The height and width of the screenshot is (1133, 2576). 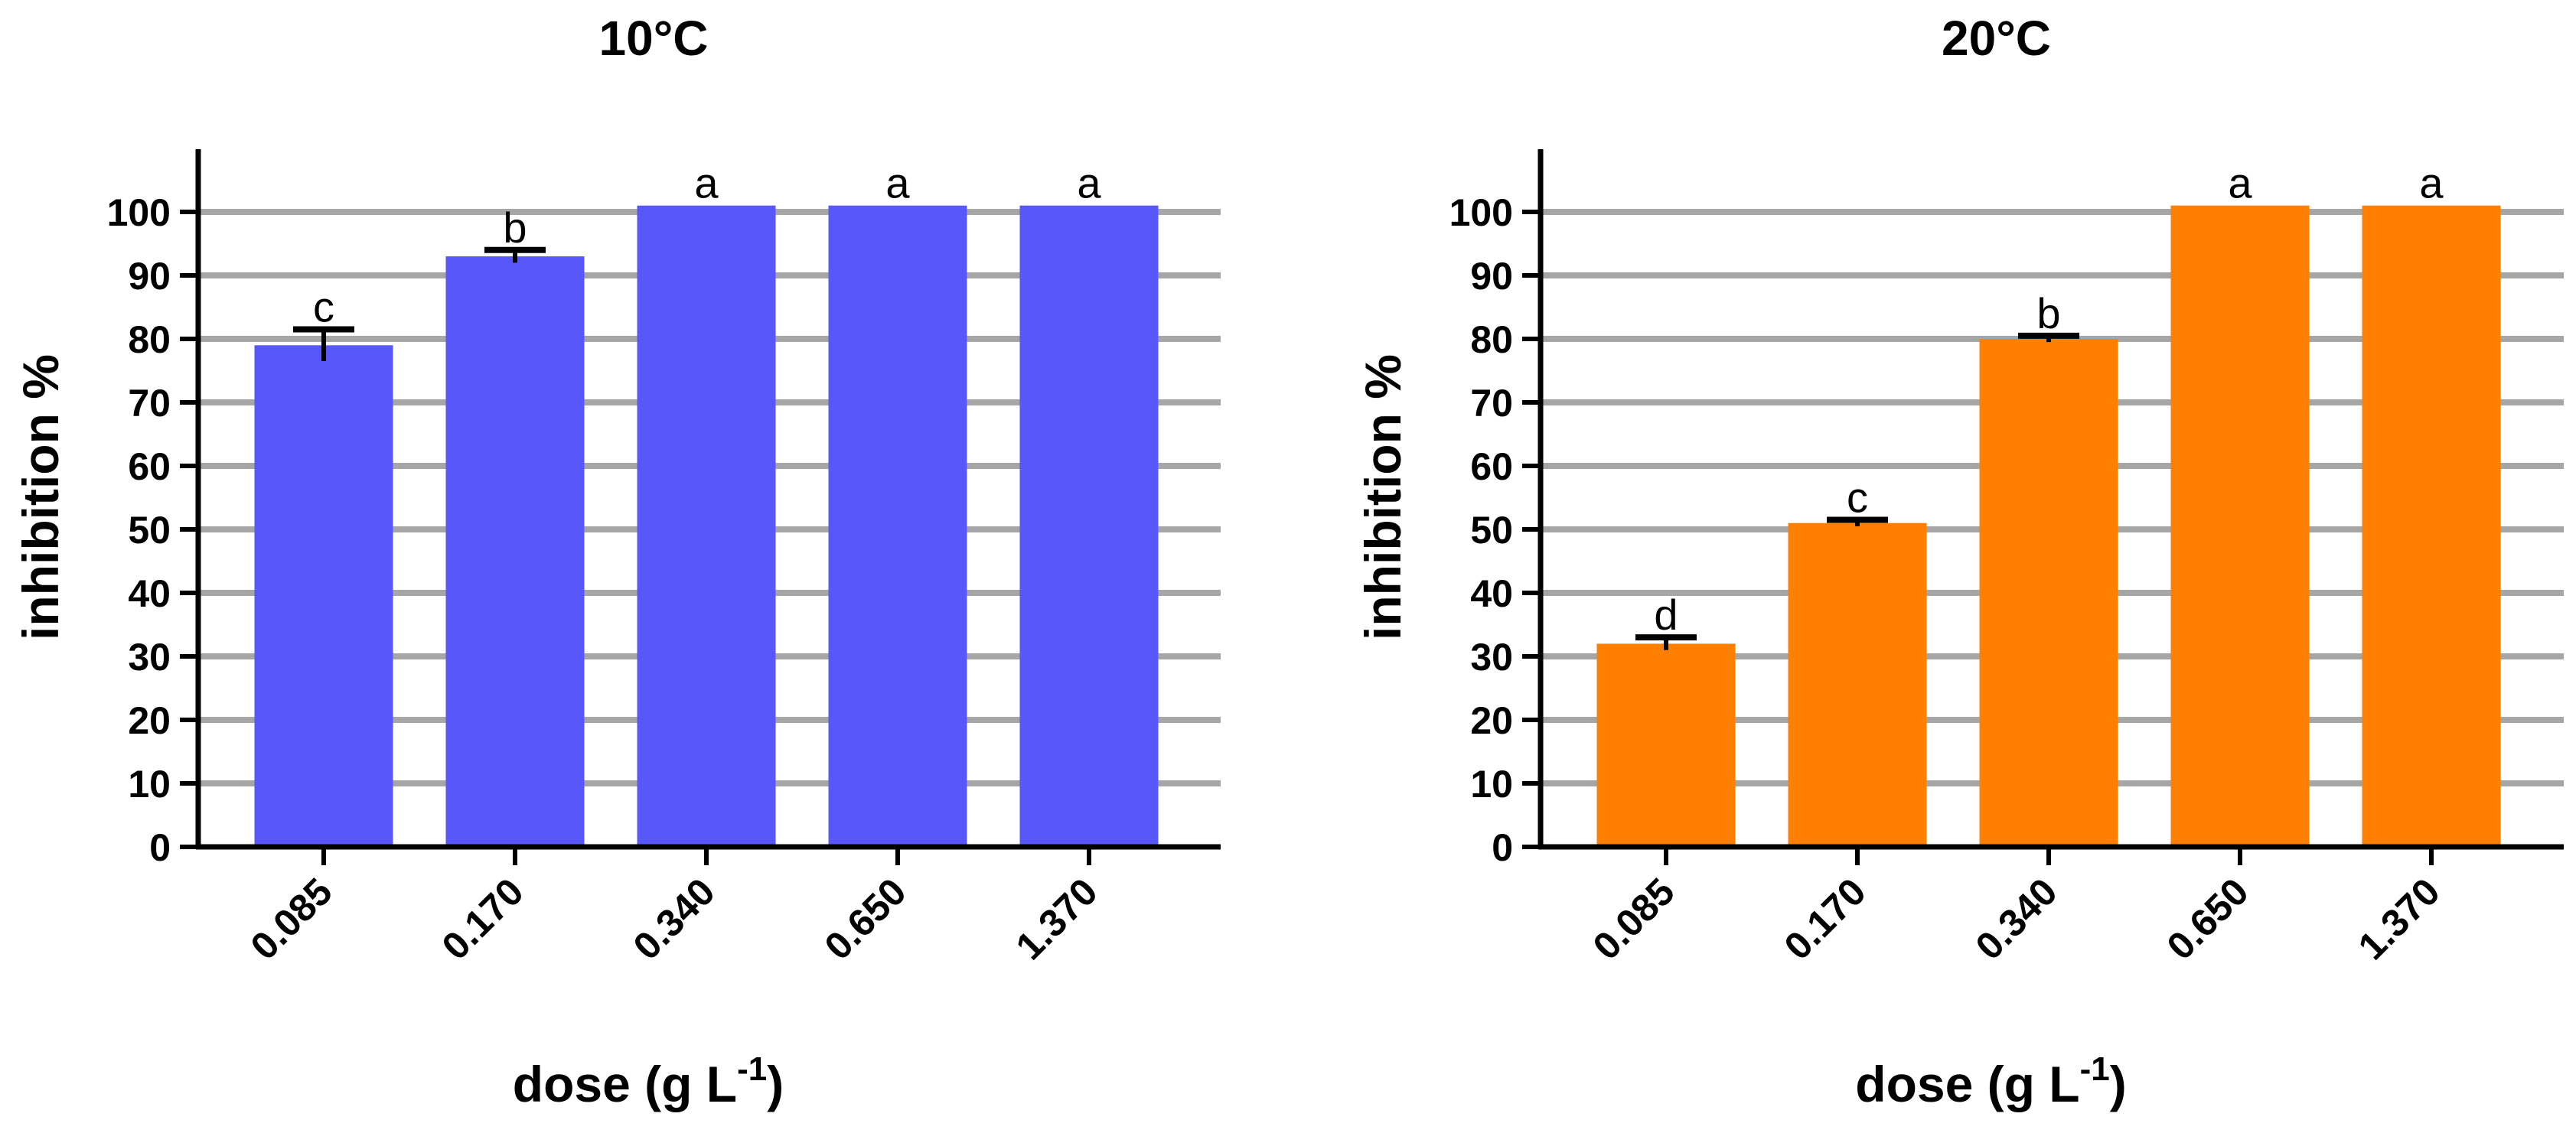 What do you see at coordinates (1666, 615) in the screenshot?
I see `significance-letter: d` at bounding box center [1666, 615].